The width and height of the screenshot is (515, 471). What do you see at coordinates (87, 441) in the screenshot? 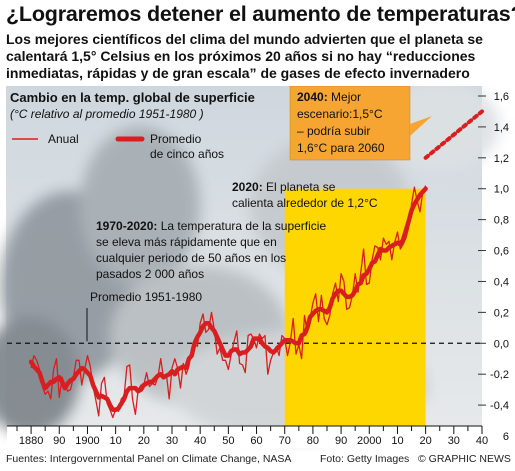
I see `x-tick-label: 1900` at bounding box center [87, 441].